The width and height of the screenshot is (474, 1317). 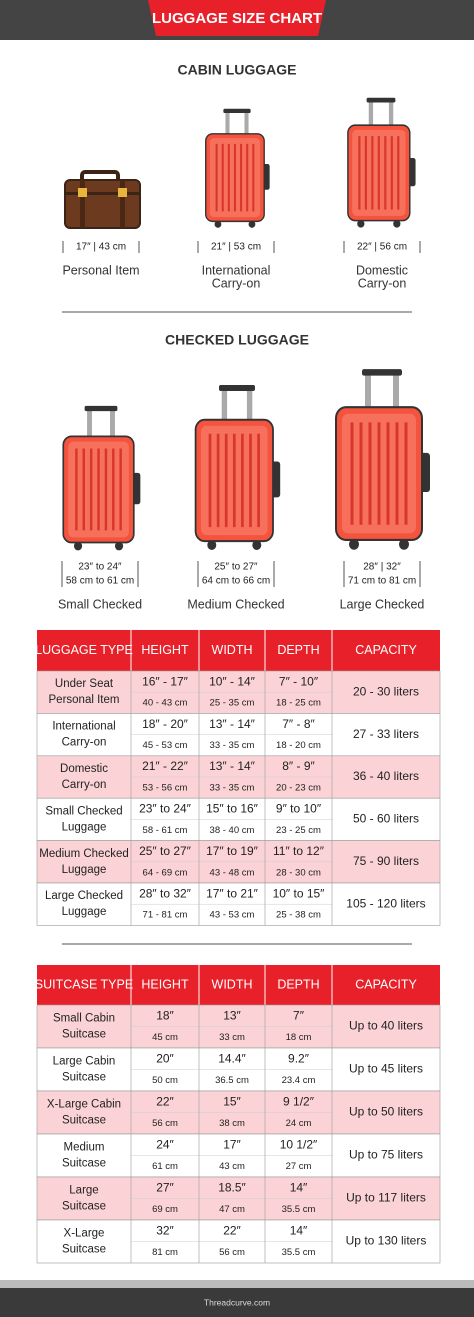 I want to click on dimension-inches: 10″ - 14″, so click(x=232, y=681).